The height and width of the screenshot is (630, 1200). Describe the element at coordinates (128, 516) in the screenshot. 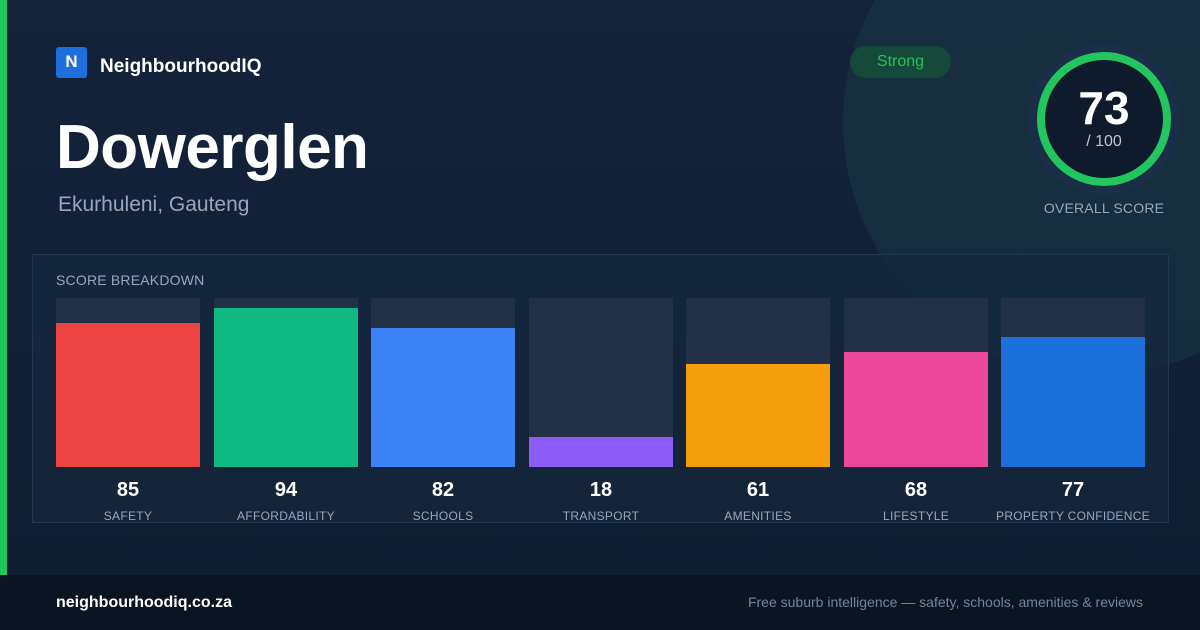

I see `bar-label: SAFETY` at that location.